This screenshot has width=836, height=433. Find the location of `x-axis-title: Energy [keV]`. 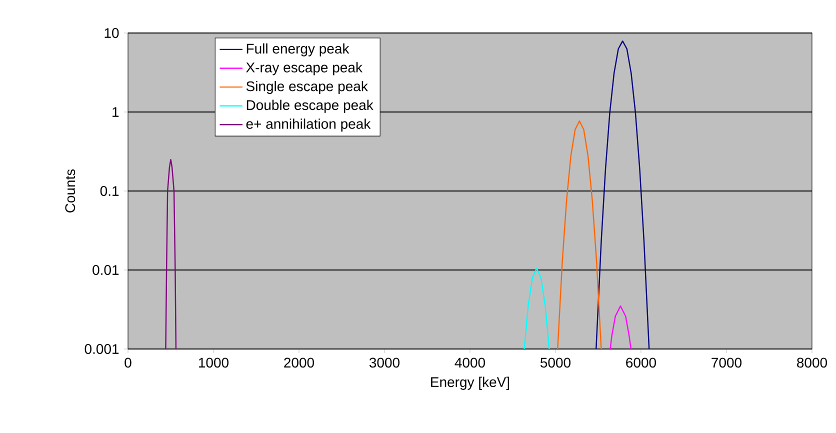

x-axis-title: Energy [keV] is located at coordinates (470, 383).